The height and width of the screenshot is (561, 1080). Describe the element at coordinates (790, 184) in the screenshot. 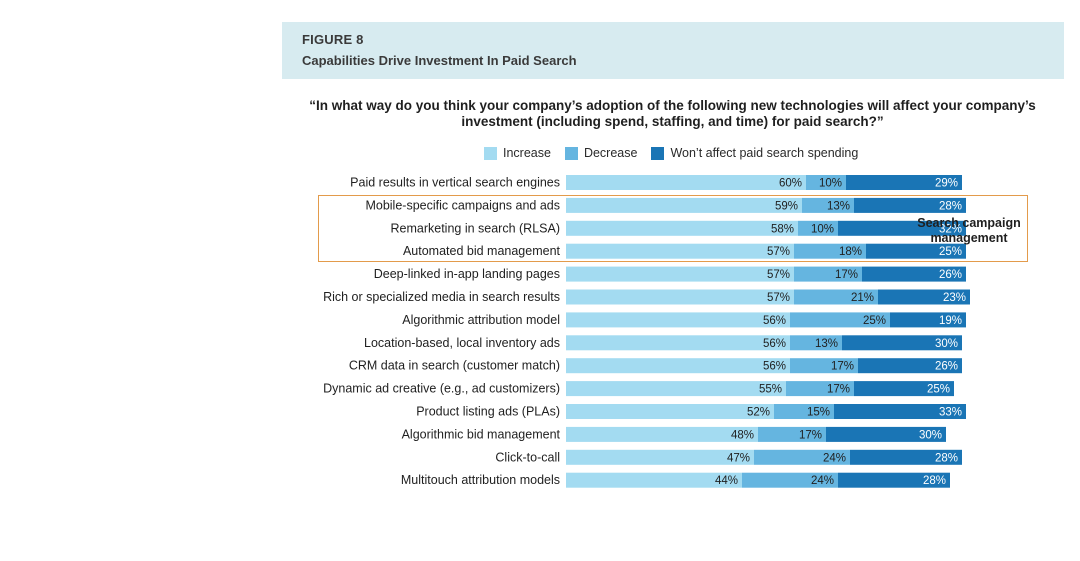

I see `data-label: 60%` at that location.